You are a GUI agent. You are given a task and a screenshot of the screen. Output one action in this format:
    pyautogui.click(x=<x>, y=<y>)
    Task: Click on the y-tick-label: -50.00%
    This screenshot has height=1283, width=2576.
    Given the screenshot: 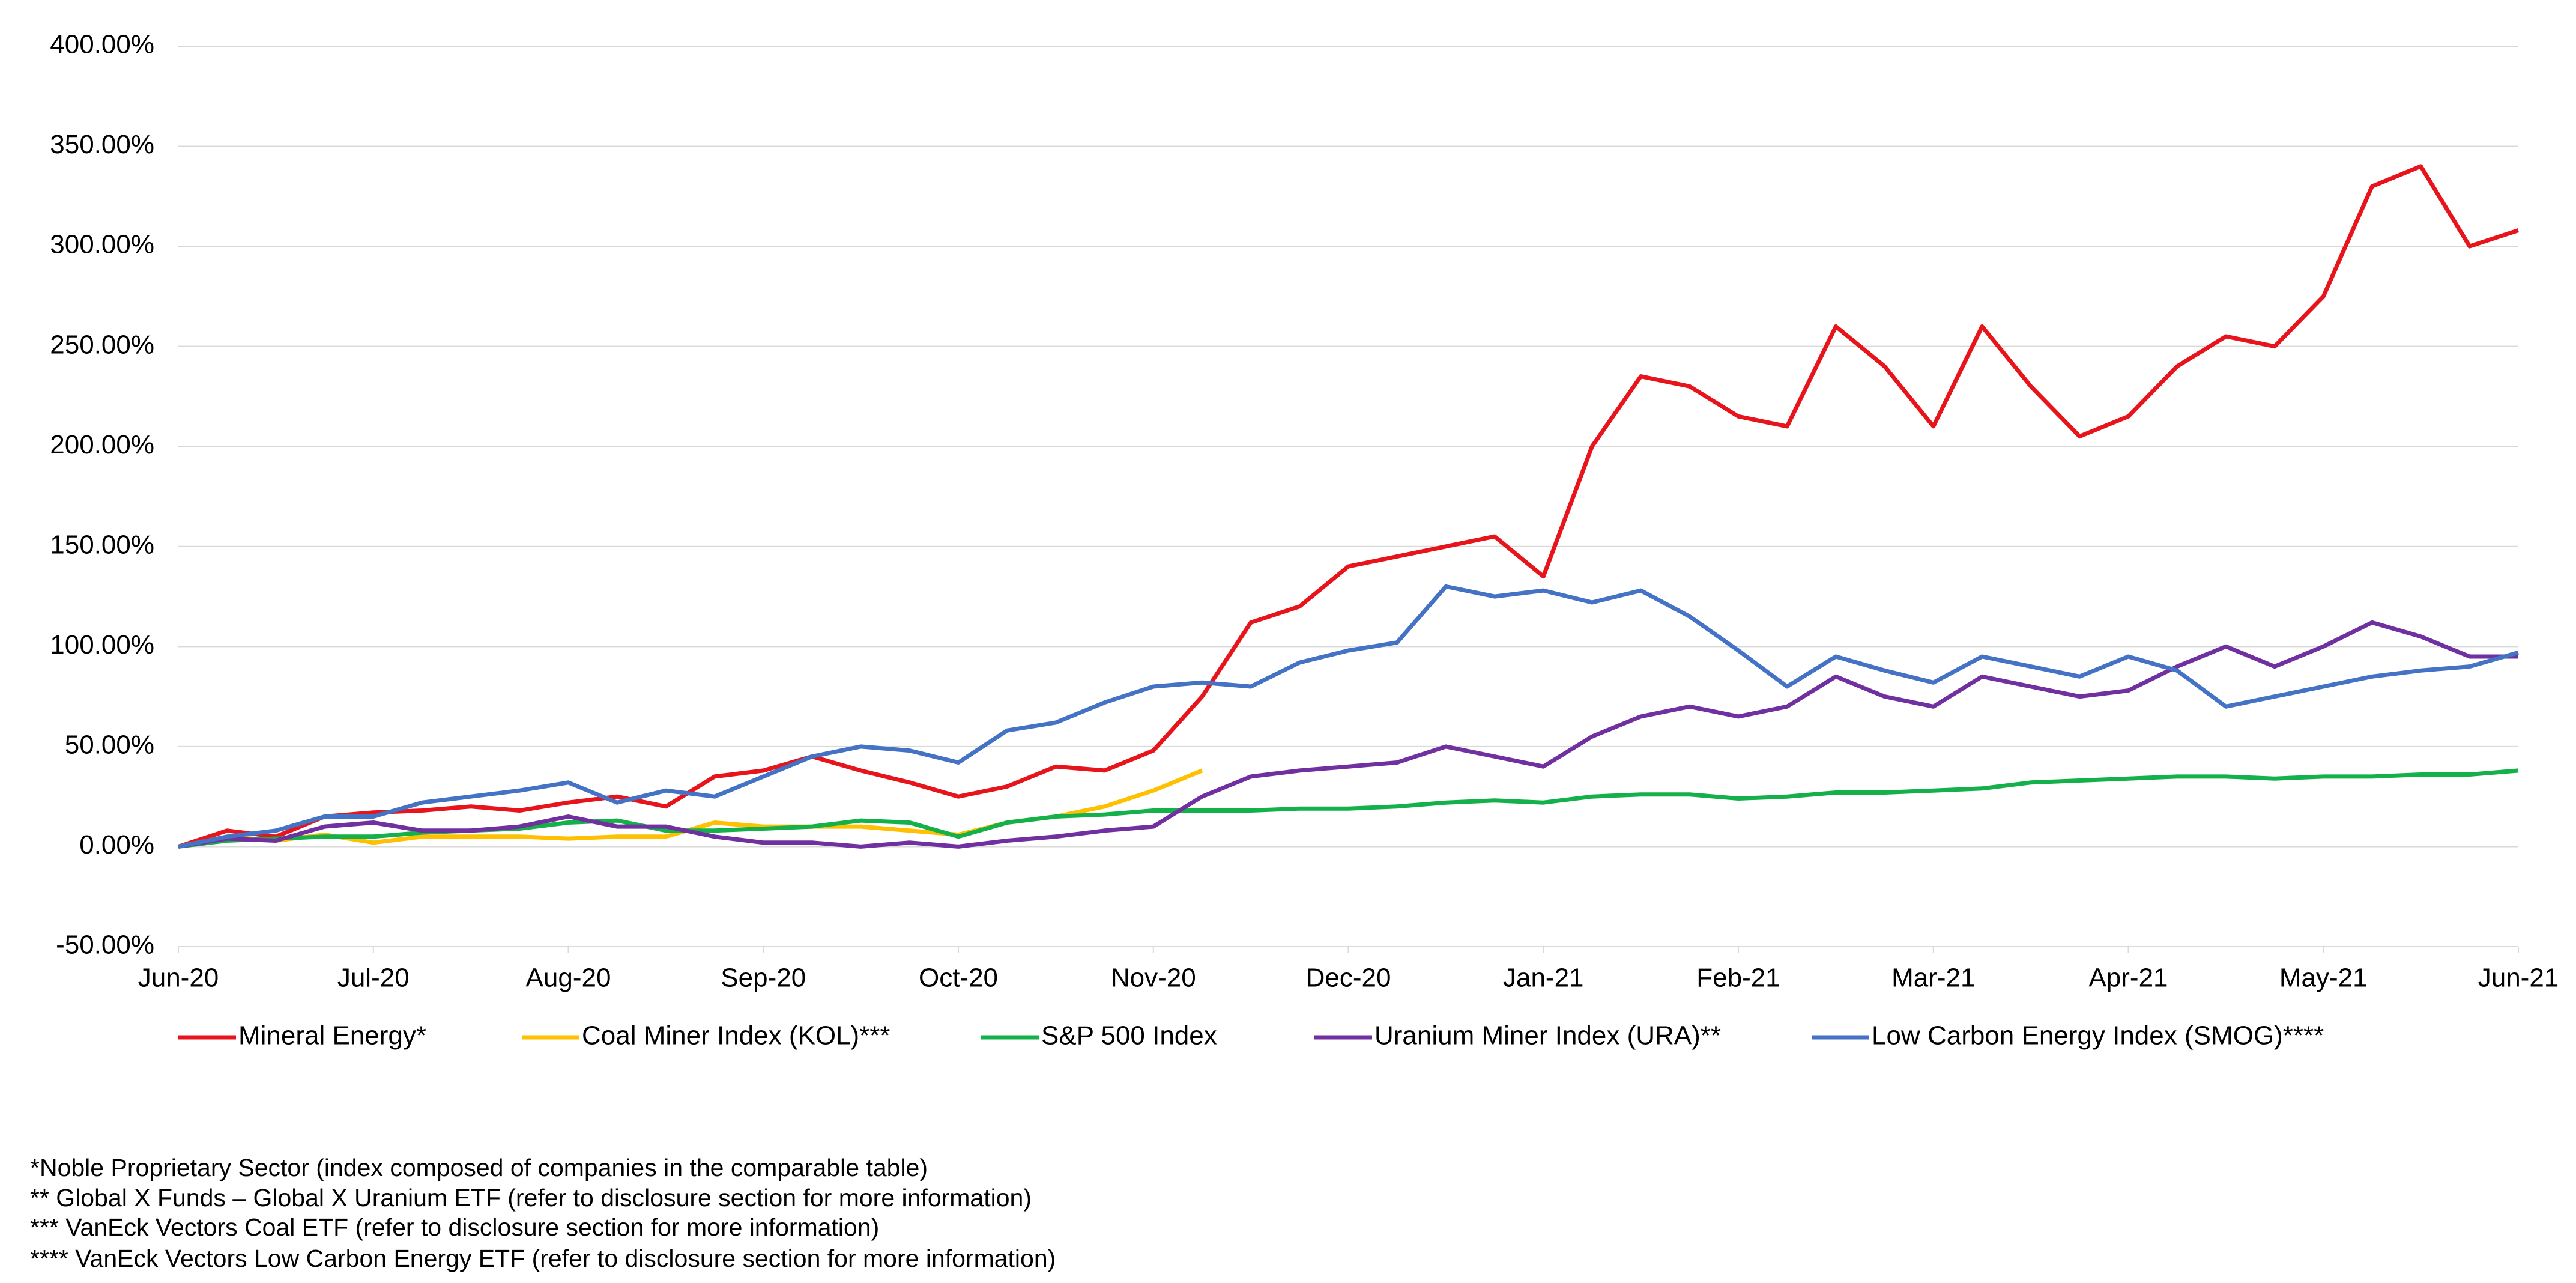 What is the action you would take?
    pyautogui.click(x=105, y=945)
    